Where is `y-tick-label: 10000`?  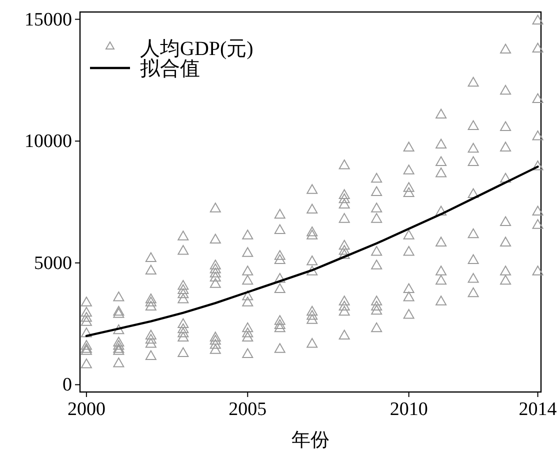
y-tick-label: 10000 is located at coordinates (48, 141).